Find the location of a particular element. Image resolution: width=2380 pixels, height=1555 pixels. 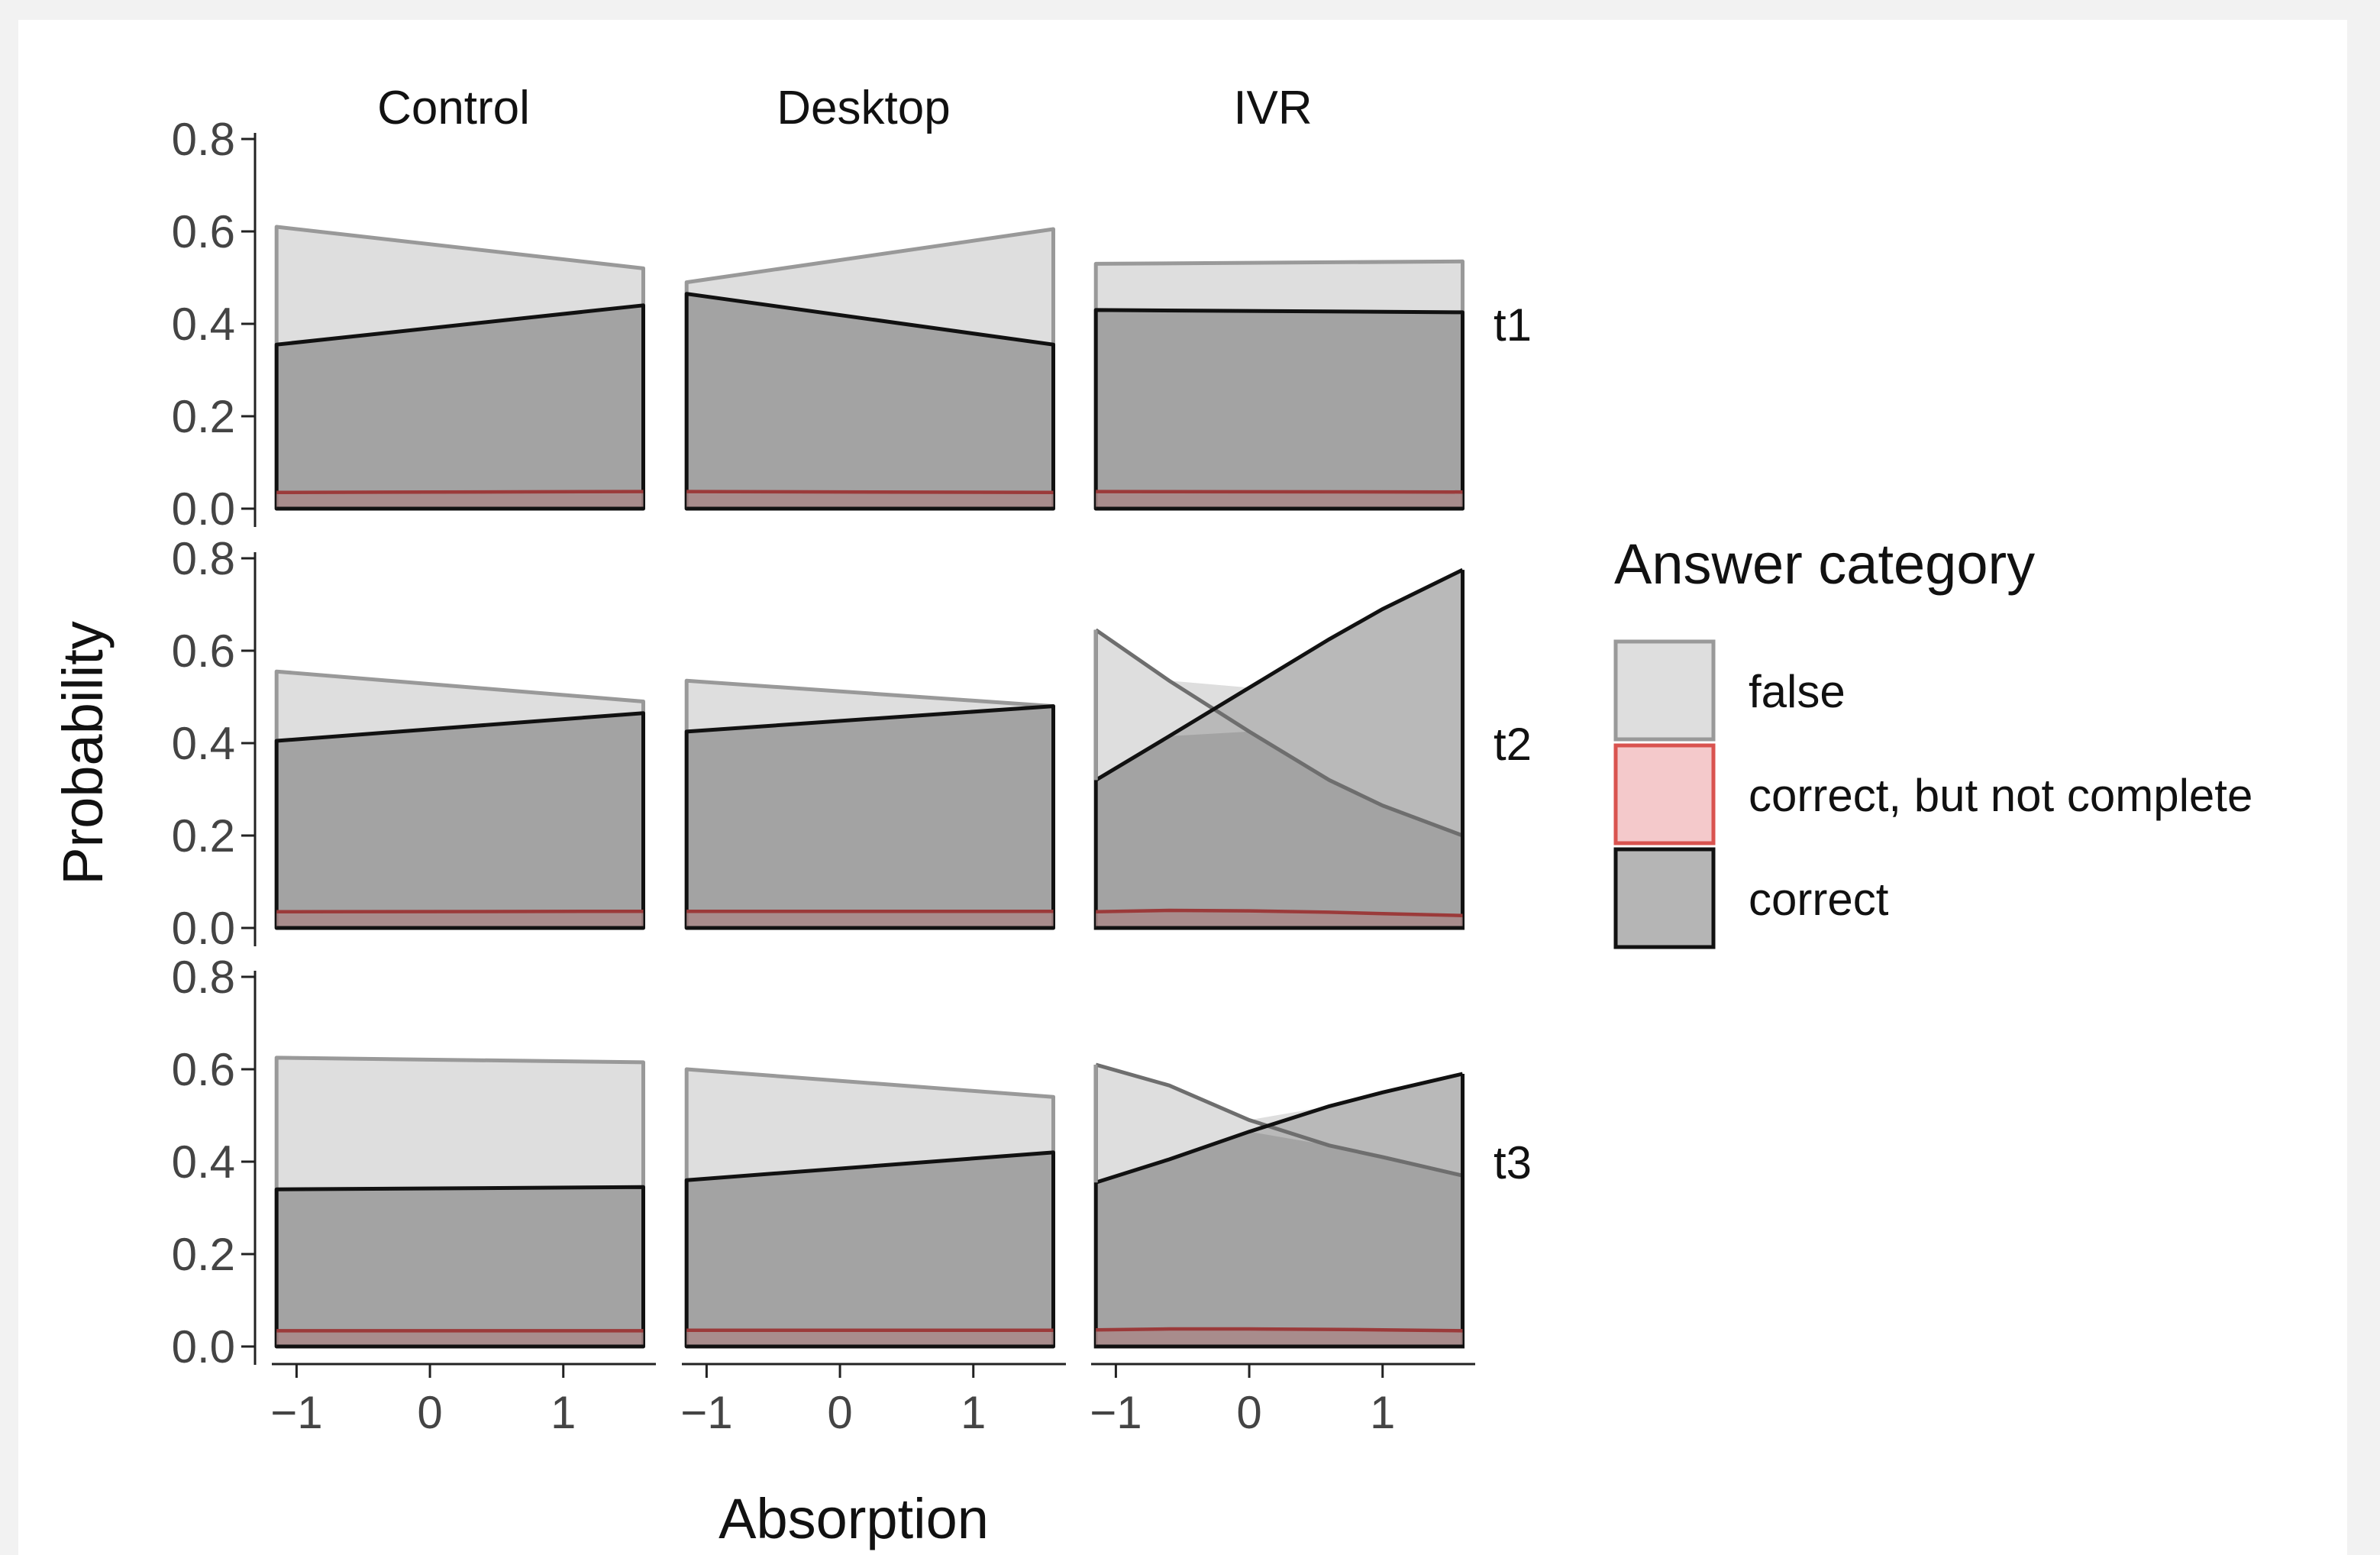

legend-label-false: false is located at coordinates (1797, 691).